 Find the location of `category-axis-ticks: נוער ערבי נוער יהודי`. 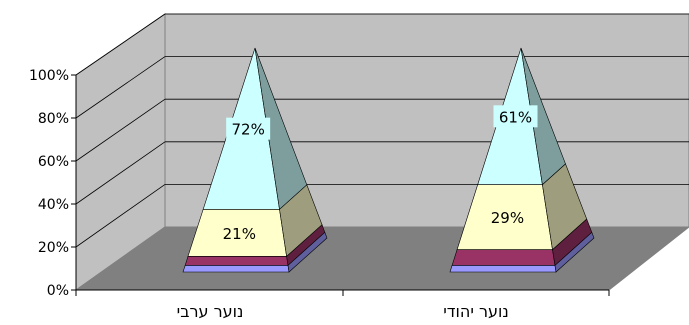

category-axis-ticks: נוער ערבי נוער יהודי is located at coordinates (342, 305).